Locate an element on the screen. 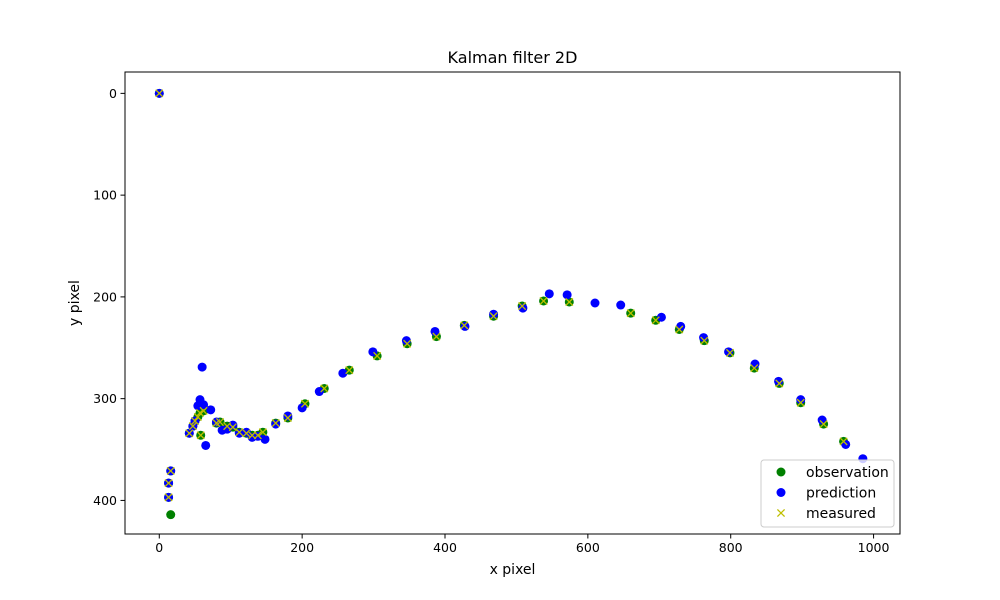  legend-marker-prediction is located at coordinates (781, 492).